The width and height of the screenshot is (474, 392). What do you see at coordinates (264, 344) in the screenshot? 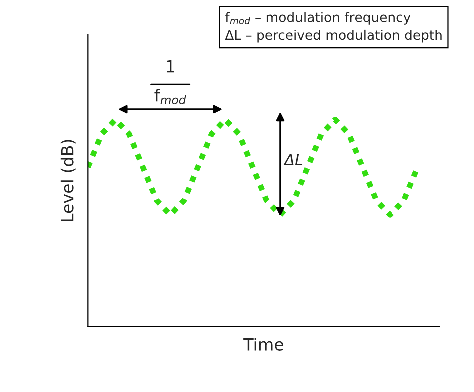
I see `x-axis-title: Time` at bounding box center [264, 344].